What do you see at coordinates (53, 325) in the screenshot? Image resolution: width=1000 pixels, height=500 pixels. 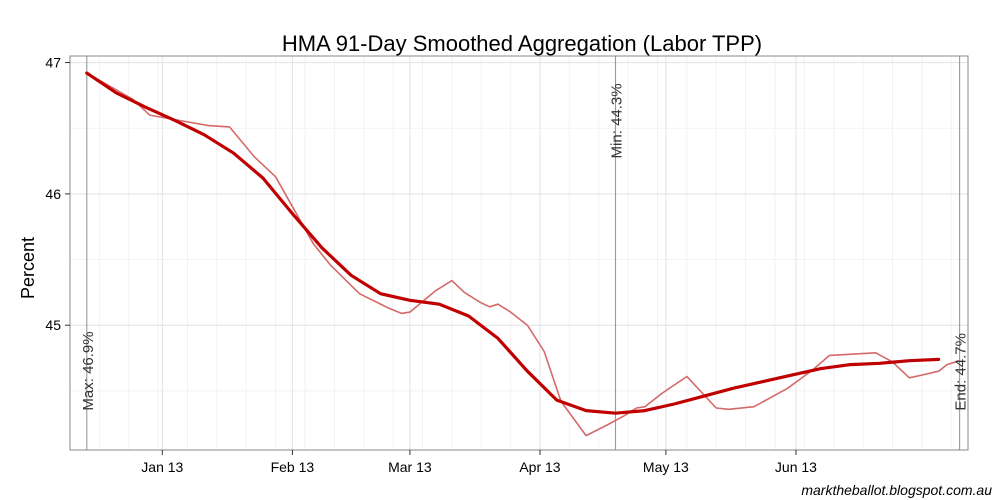 I see `y-tick-label: 45` at bounding box center [53, 325].